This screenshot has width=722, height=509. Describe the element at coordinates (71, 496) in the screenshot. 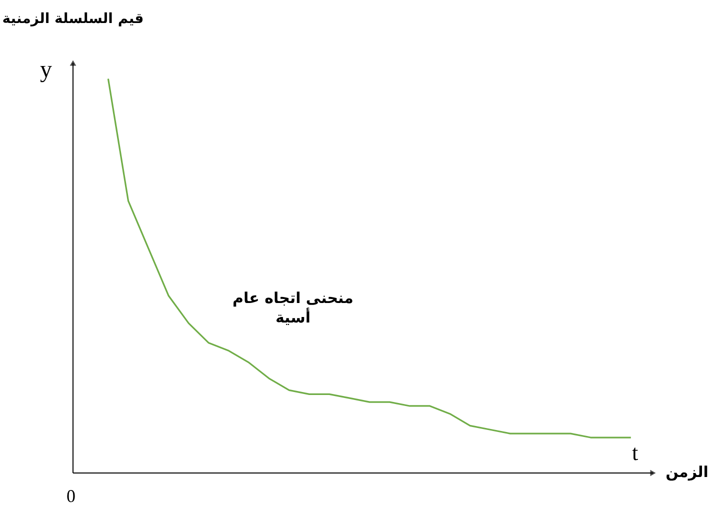

I see `text: 0` at that location.